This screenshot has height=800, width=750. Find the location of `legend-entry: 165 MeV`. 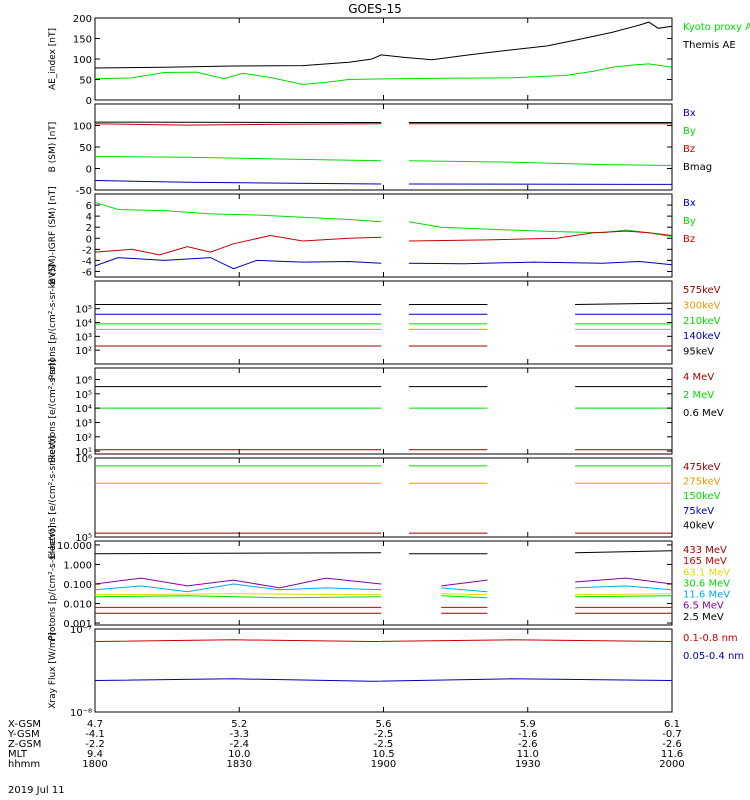

legend-entry: 165 MeV is located at coordinates (705, 561).